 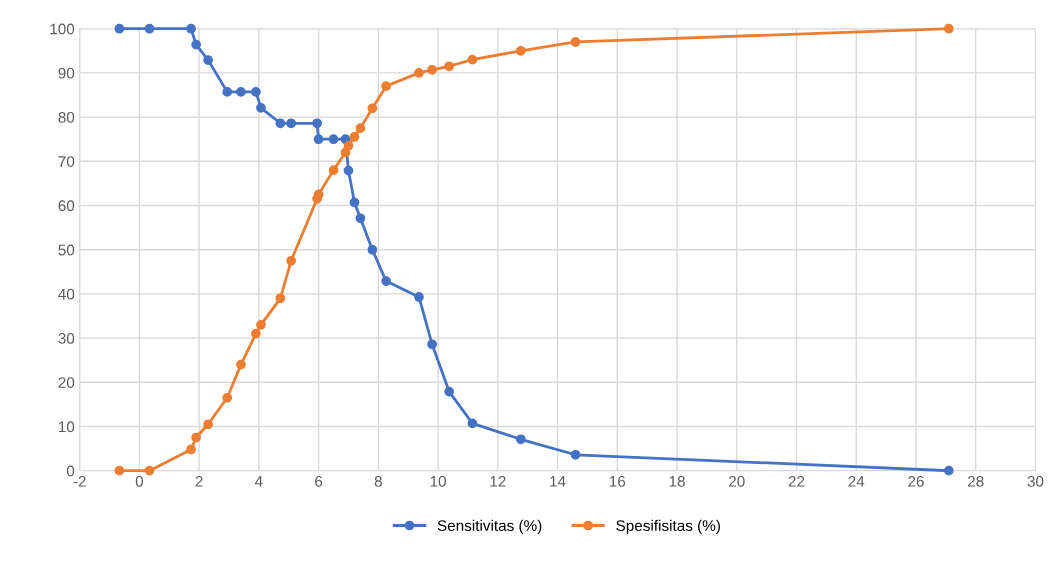 I want to click on x-tick-label: -2, so click(x=79, y=481).